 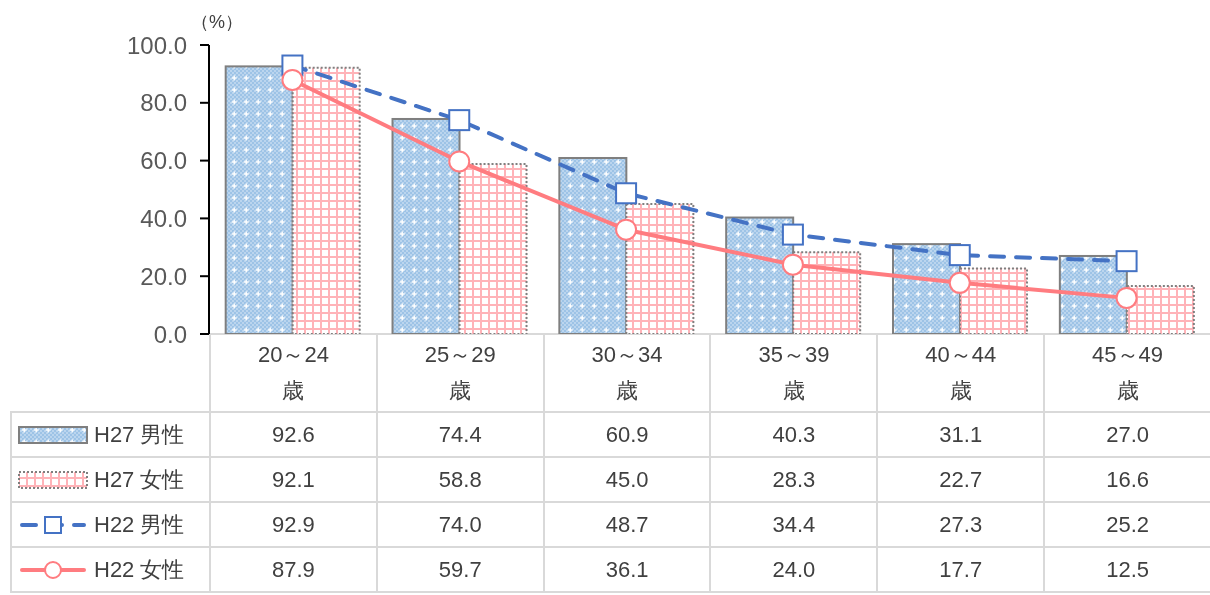 I want to click on x-tick-label: 45～49 歳, so click(x=1128, y=372).